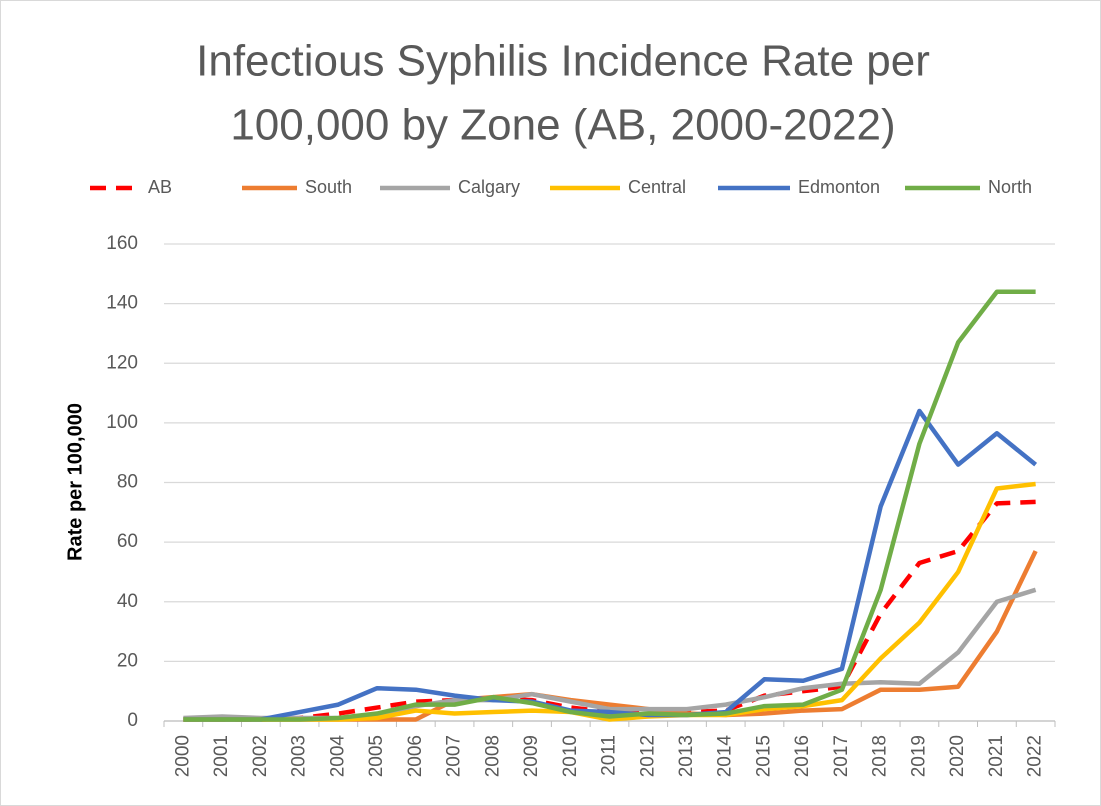  What do you see at coordinates (563, 61) in the screenshot?
I see `chart-title: Infectious Syphilis Incidence Rate per` at bounding box center [563, 61].